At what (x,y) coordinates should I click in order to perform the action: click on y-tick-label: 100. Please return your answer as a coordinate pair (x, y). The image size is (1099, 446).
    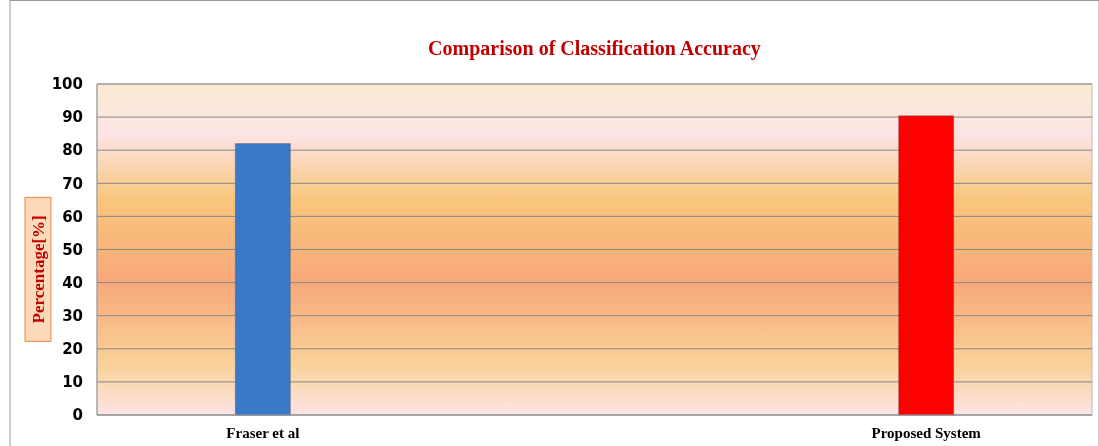
    Looking at the image, I should click on (67, 84).